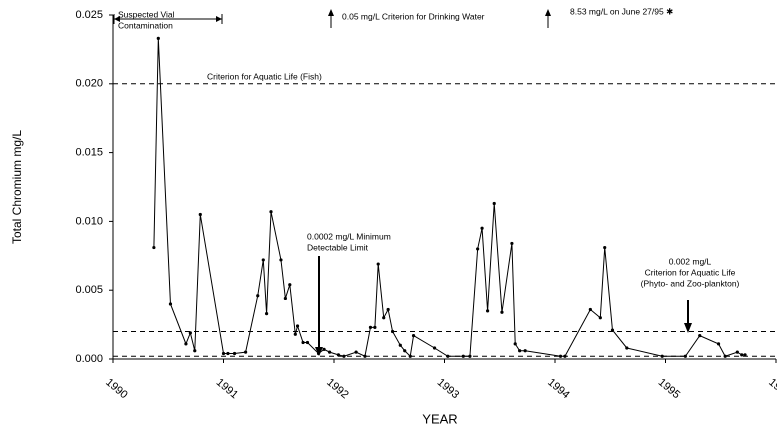  Describe the element at coordinates (116, 388) in the screenshot. I see `x-tick-label: 1990` at that location.